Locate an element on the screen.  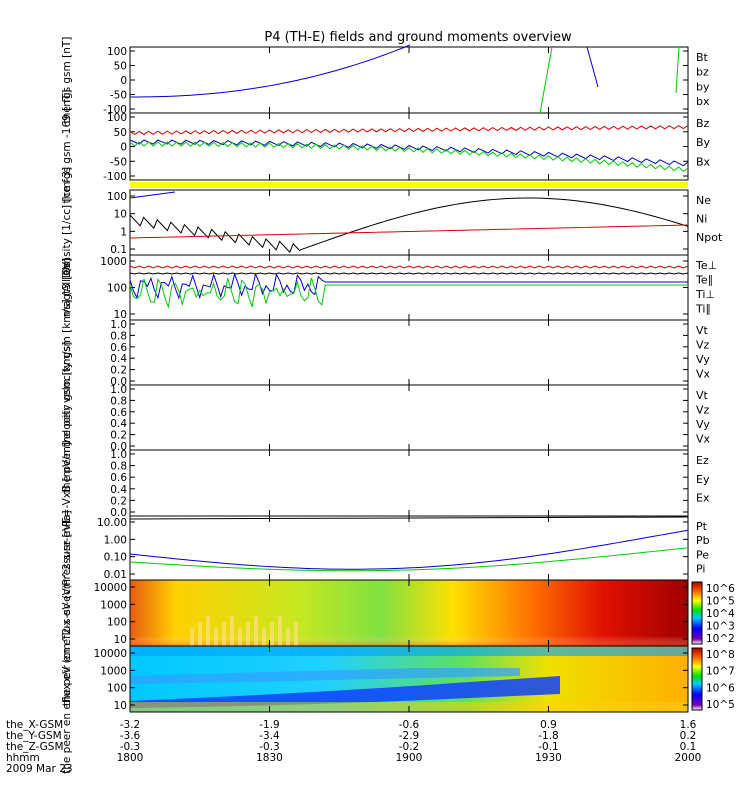
series-npot is located at coordinates (152, 195).